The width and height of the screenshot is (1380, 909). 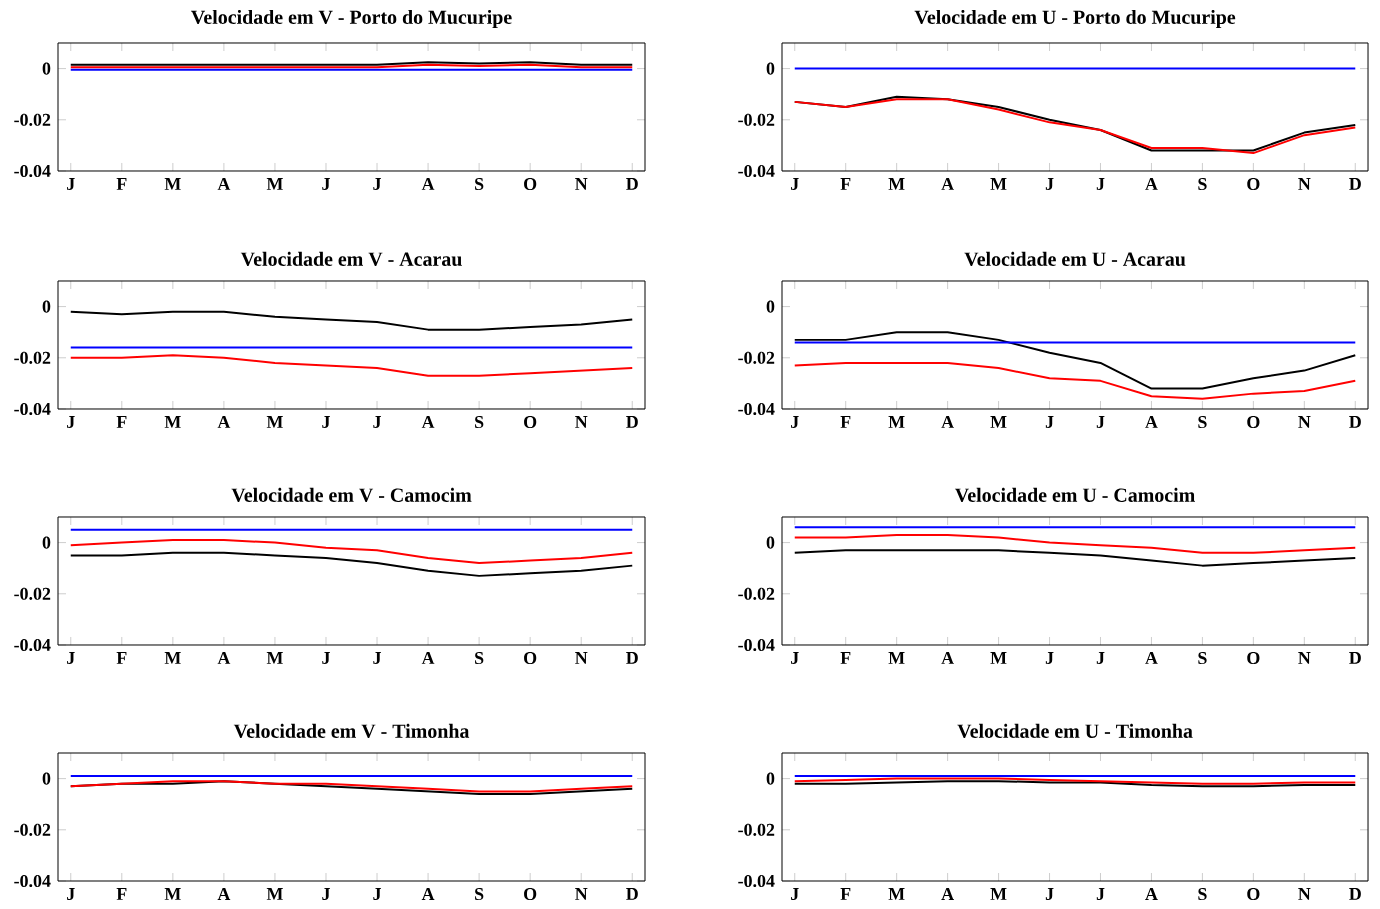 I want to click on chart-title: Velocidade em U - Porto do Mucuripe, so click(x=1075, y=18).